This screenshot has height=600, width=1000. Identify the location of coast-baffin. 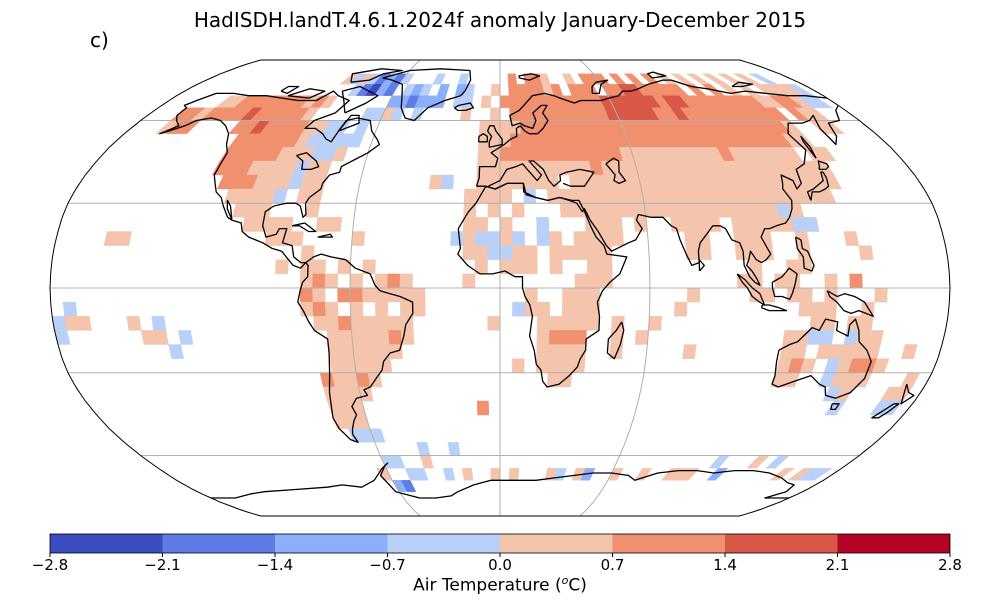
(360, 99).